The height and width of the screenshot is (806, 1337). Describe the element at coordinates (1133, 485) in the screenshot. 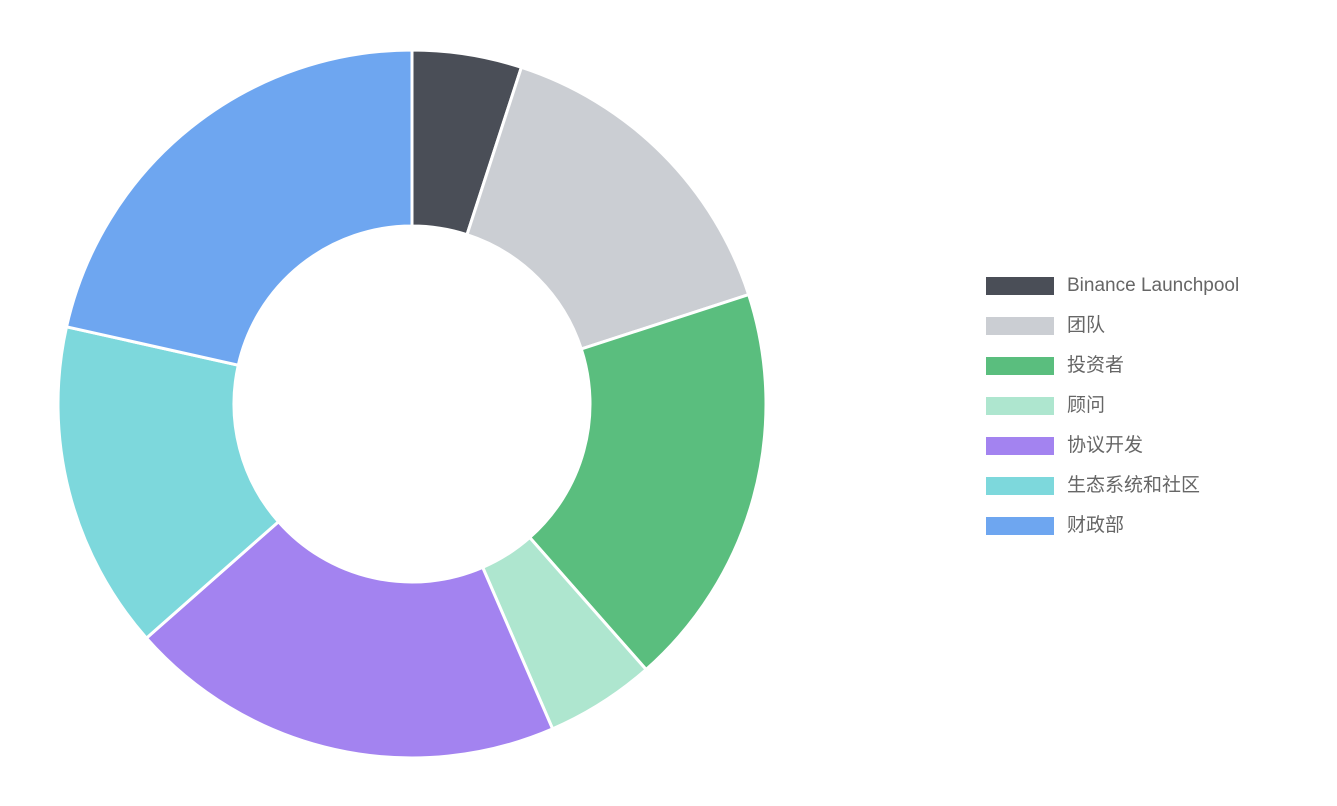

I see `legend-label: 生态系统和社区` at that location.